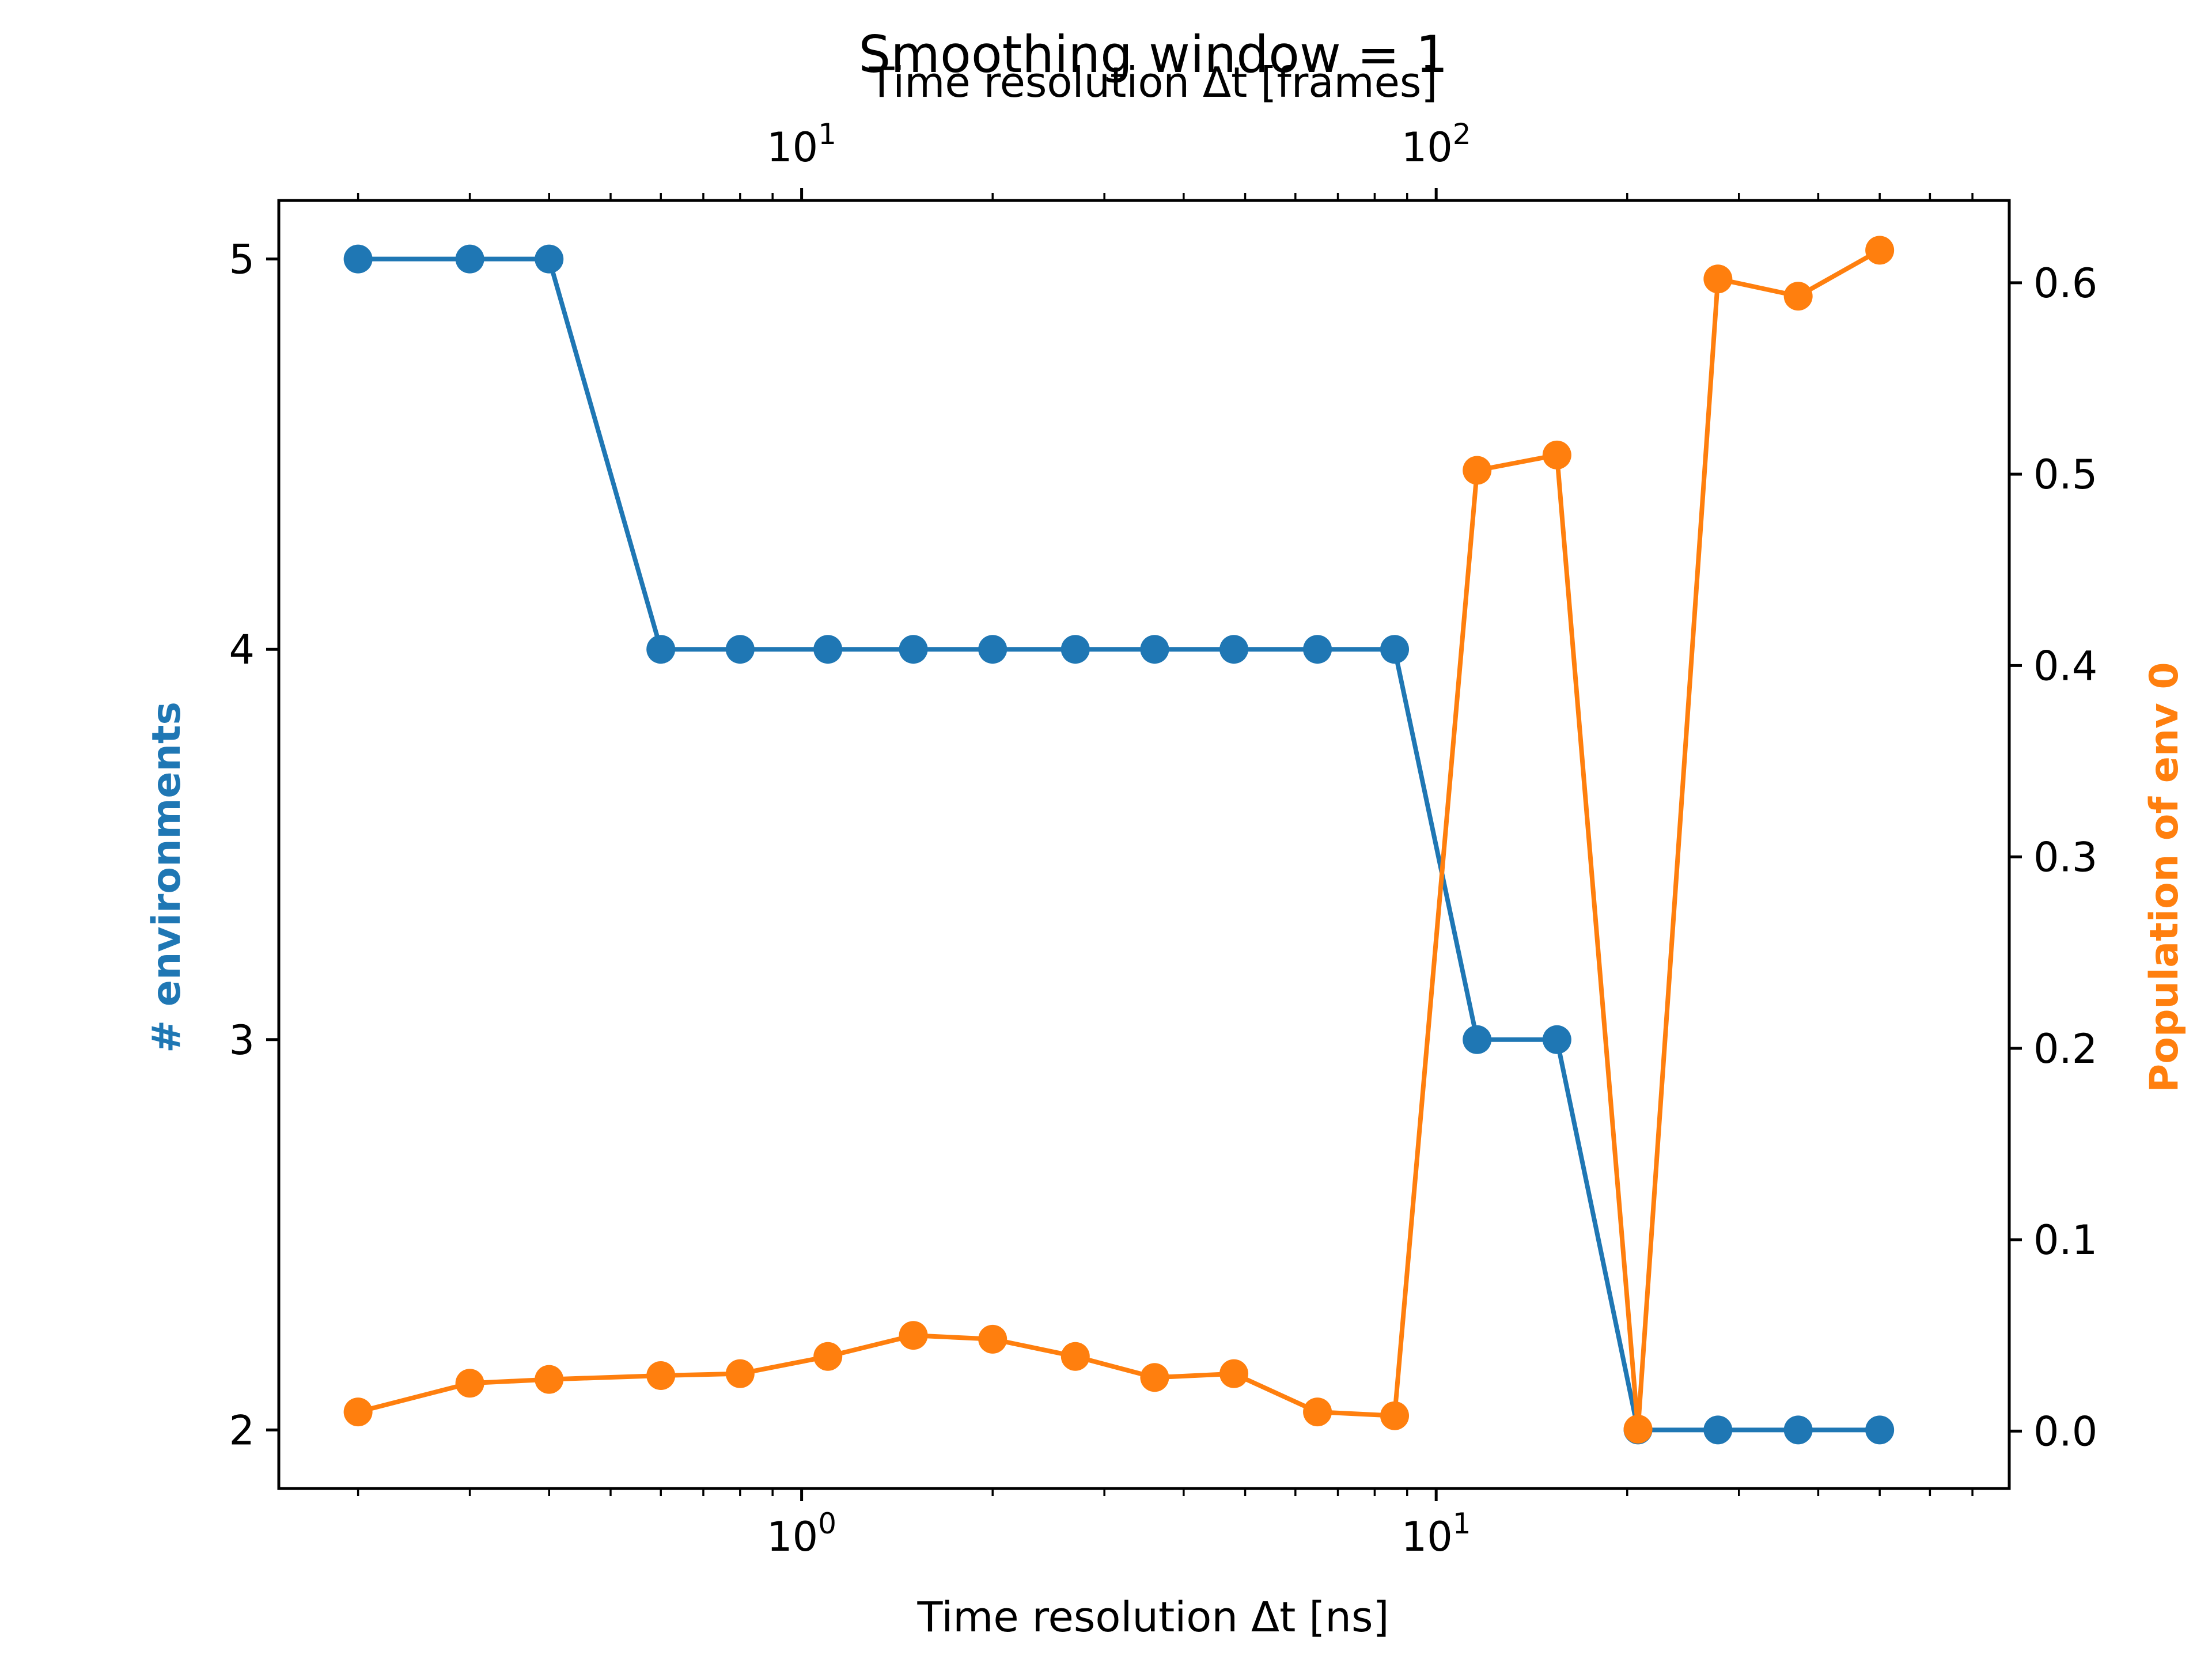 The height and width of the screenshot is (1659, 2212). What do you see at coordinates (1436, 1533) in the screenshot?
I see `bottom-tick-label: 10¹` at bounding box center [1436, 1533].